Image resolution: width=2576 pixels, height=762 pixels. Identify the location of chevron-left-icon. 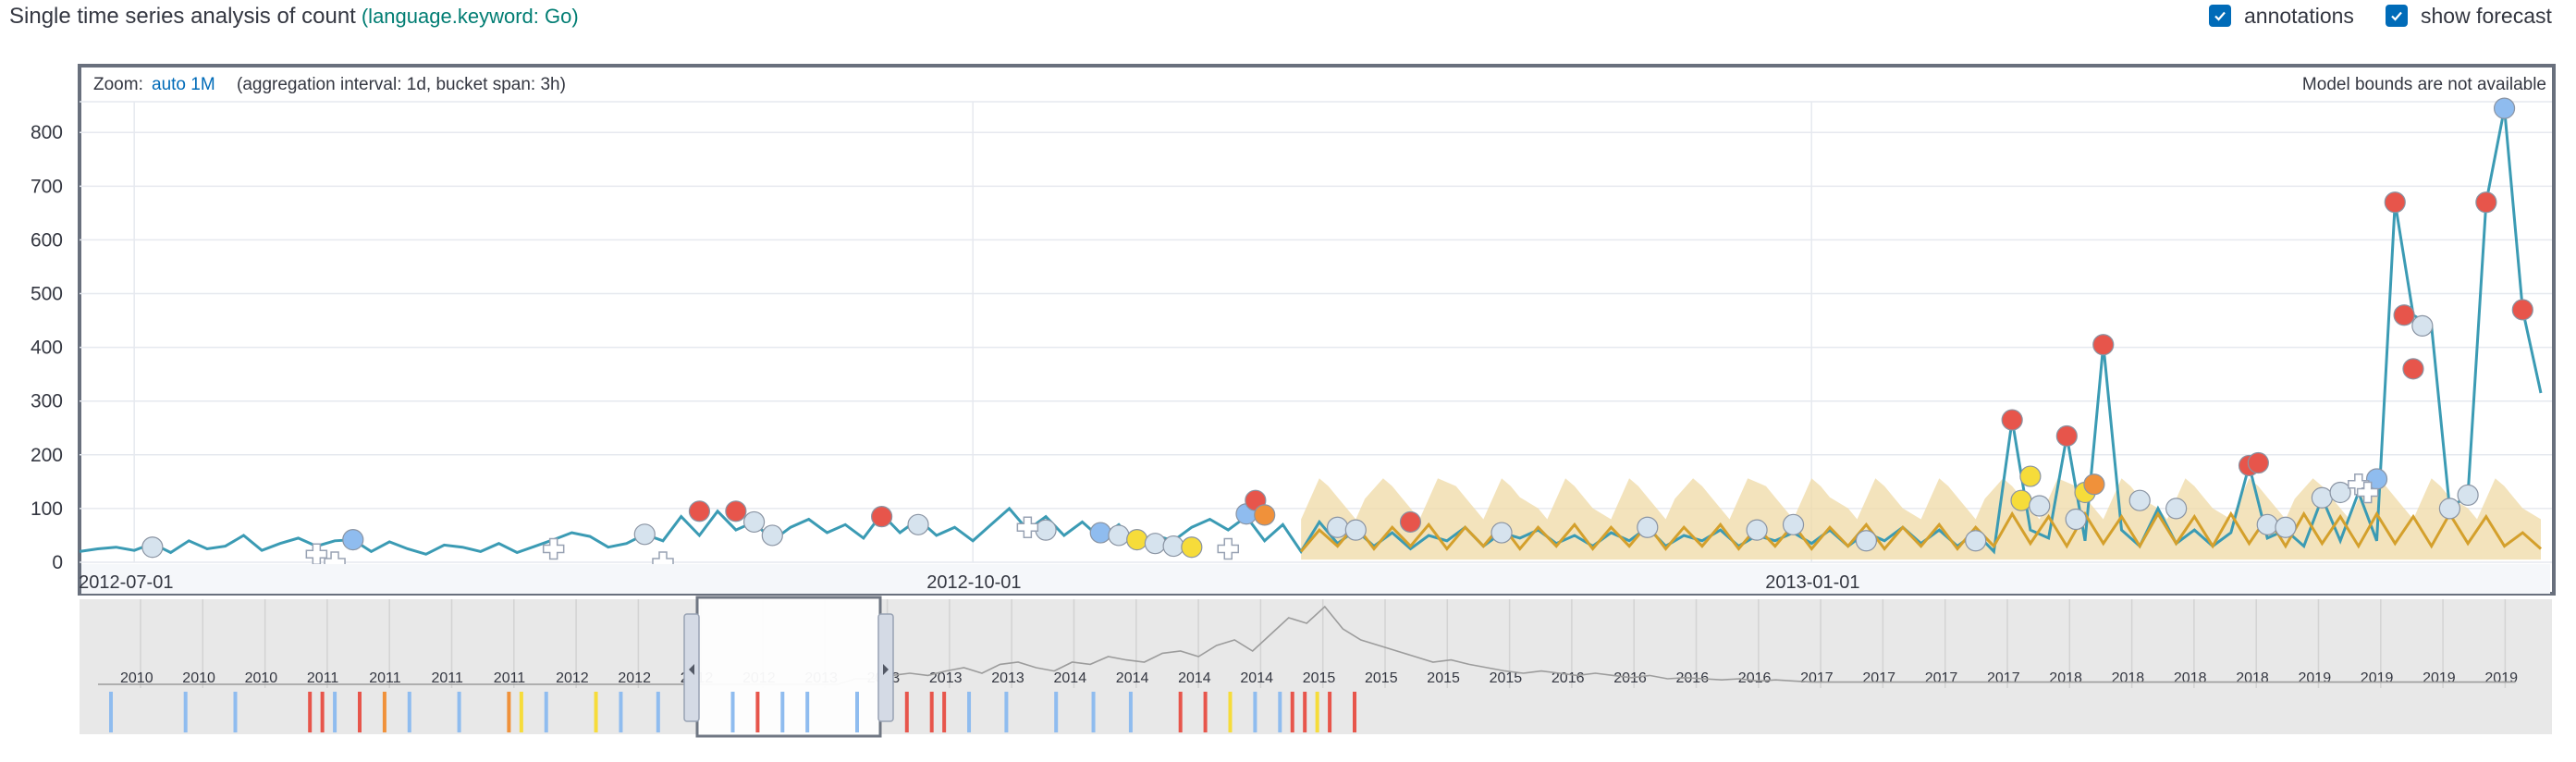
(691, 669).